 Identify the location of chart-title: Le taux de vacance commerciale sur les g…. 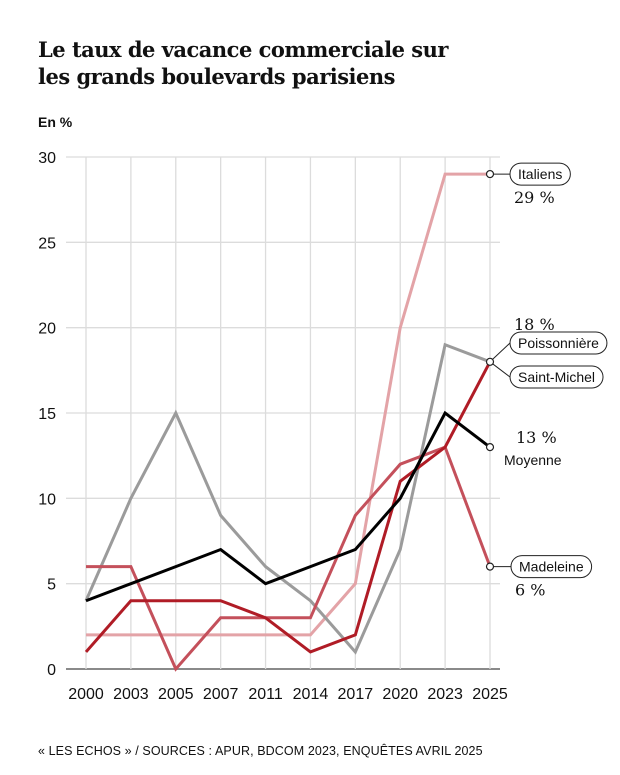
(298, 63).